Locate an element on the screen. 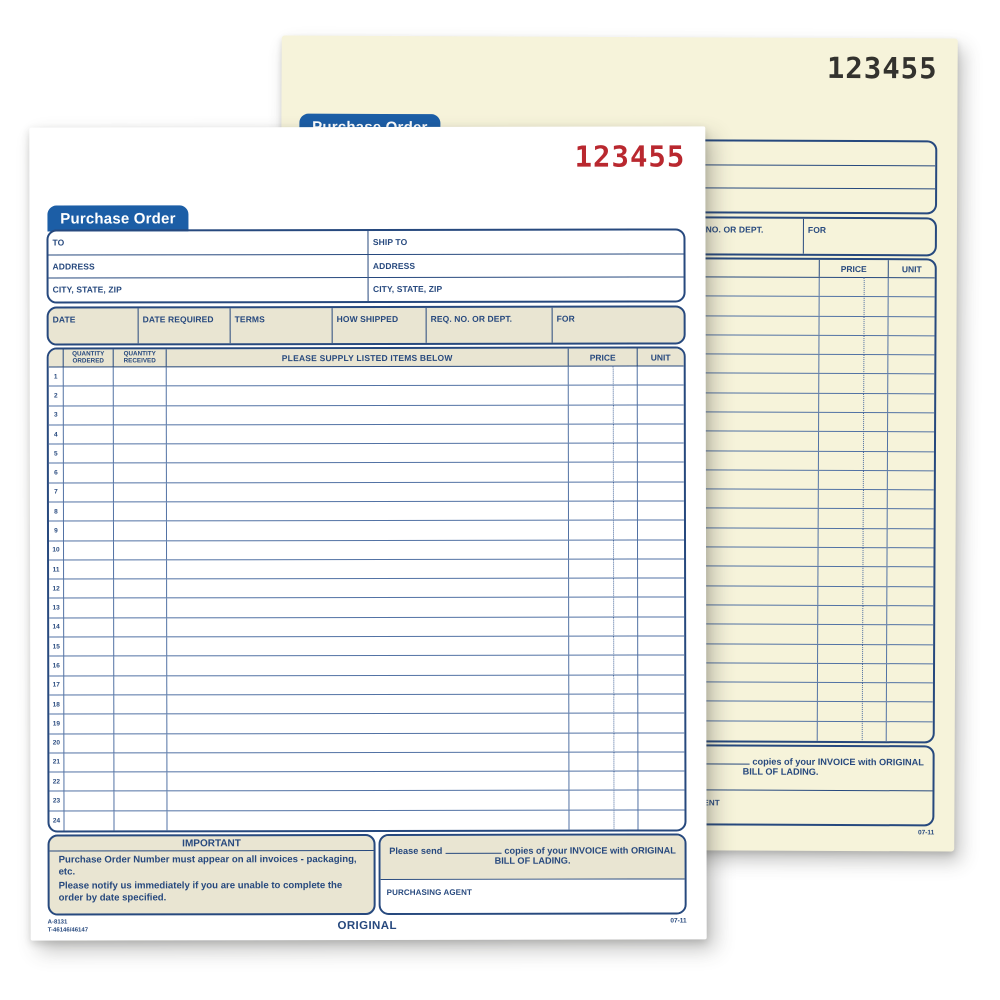 The height and width of the screenshot is (1000, 1000). row-number: 15 is located at coordinates (57, 646).